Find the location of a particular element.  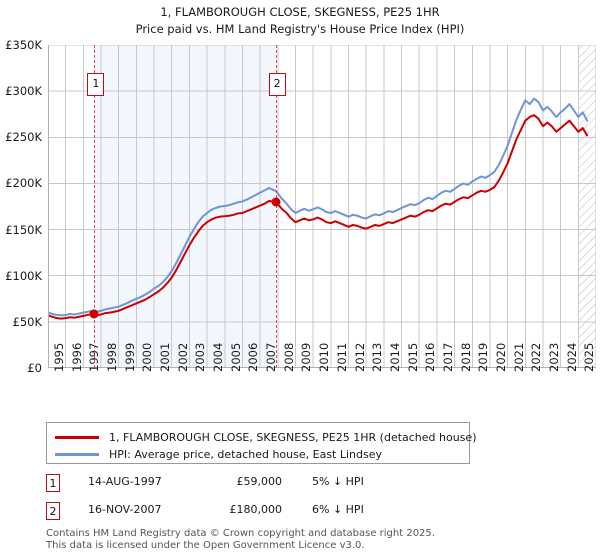

x-axis-tick-label: 2021 is located at coordinates (518, 357).